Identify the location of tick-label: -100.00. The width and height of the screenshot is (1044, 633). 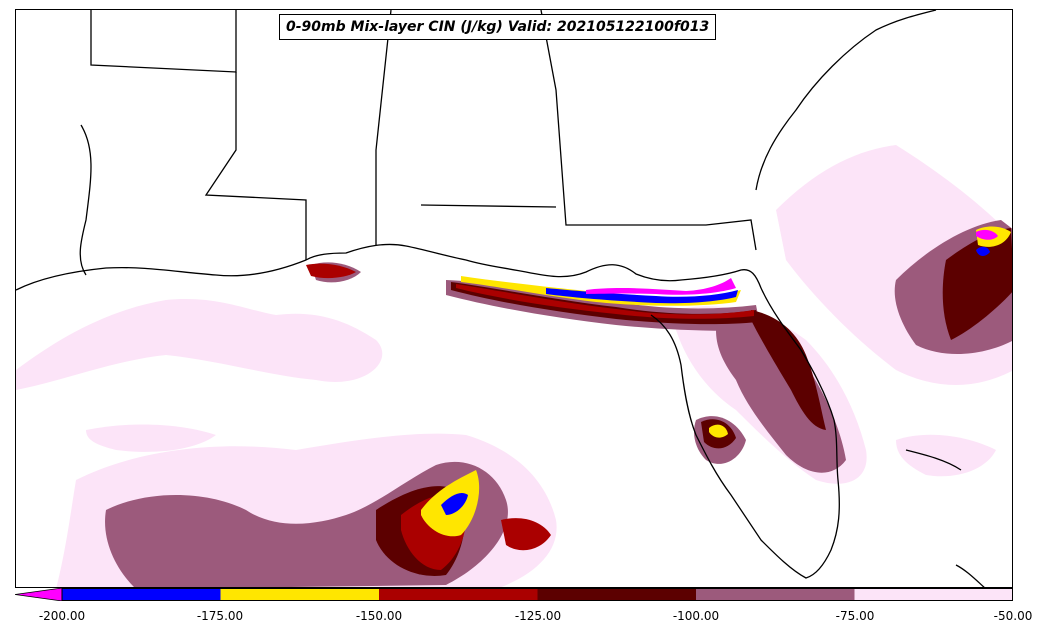
(696, 616).